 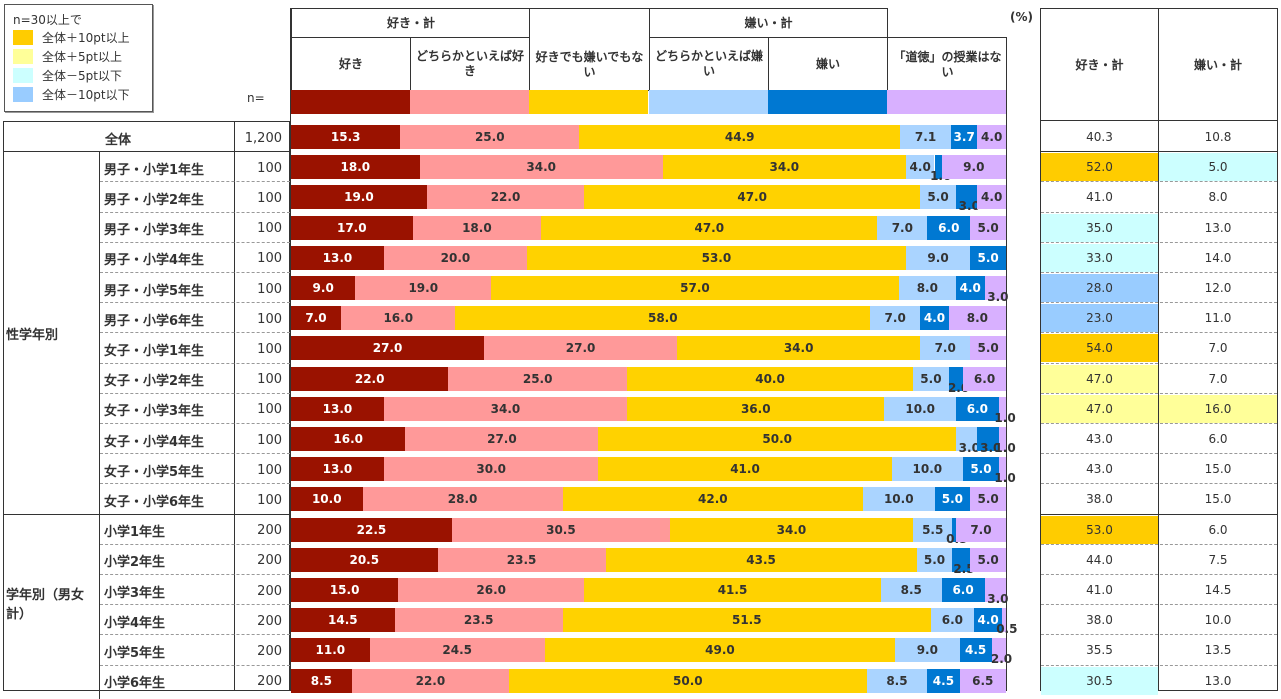 What do you see at coordinates (23, 75) in the screenshot?
I see `legend-swatch` at bounding box center [23, 75].